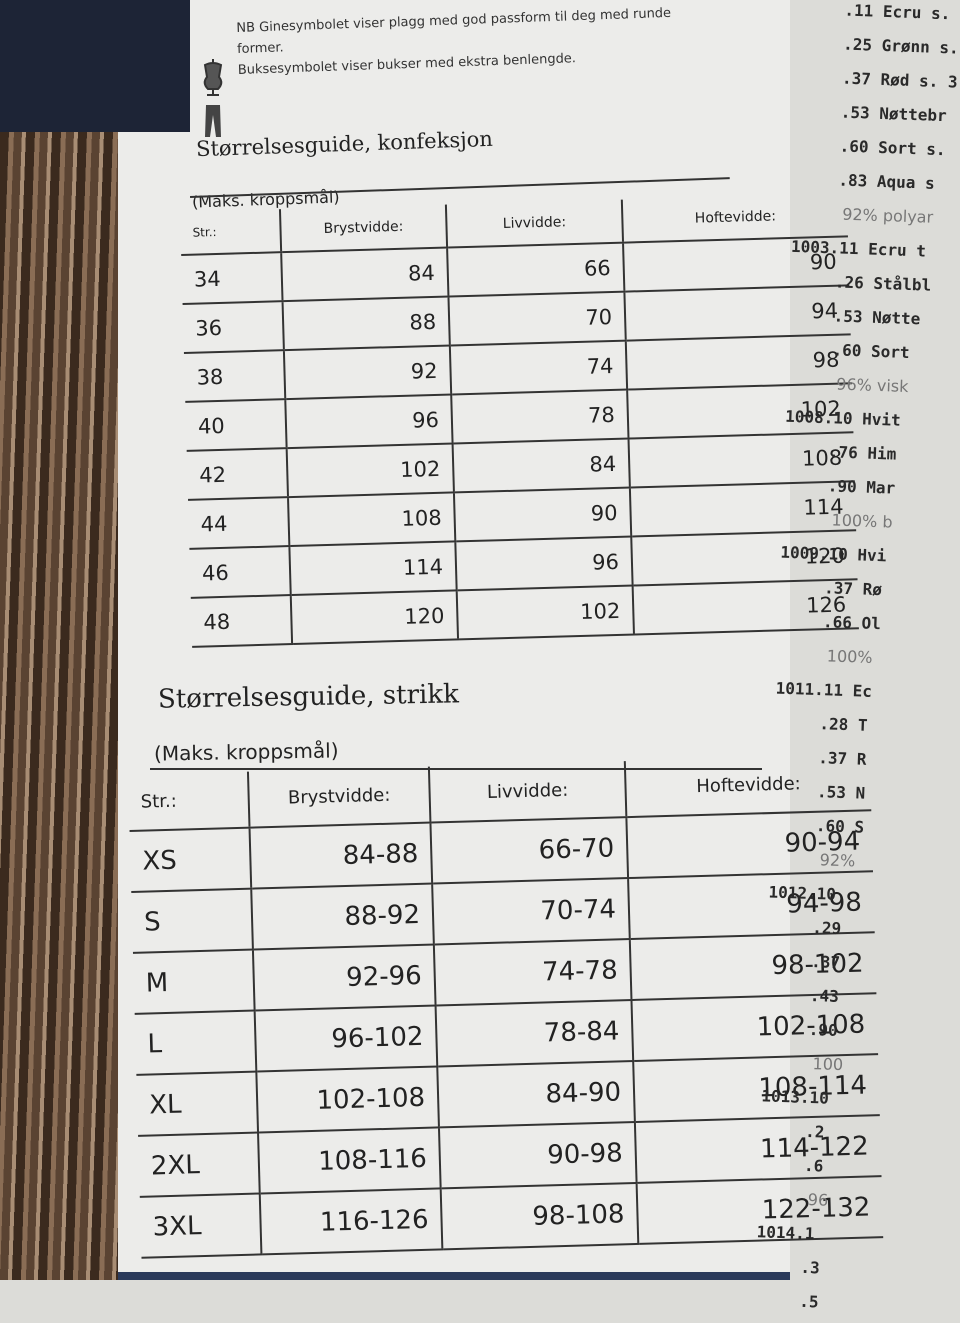  Describe the element at coordinates (862, 453) in the screenshot. I see `price-line: .76 Him` at that location.